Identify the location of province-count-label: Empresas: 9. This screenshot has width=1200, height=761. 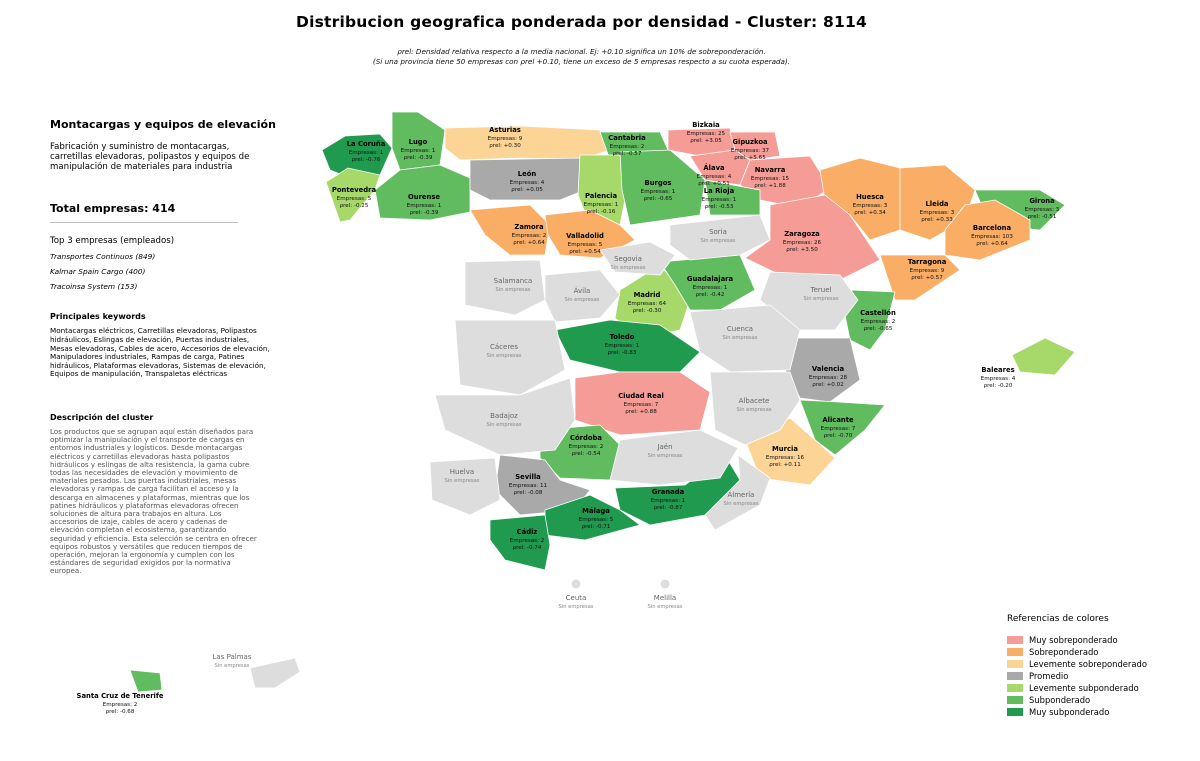
(505, 139).